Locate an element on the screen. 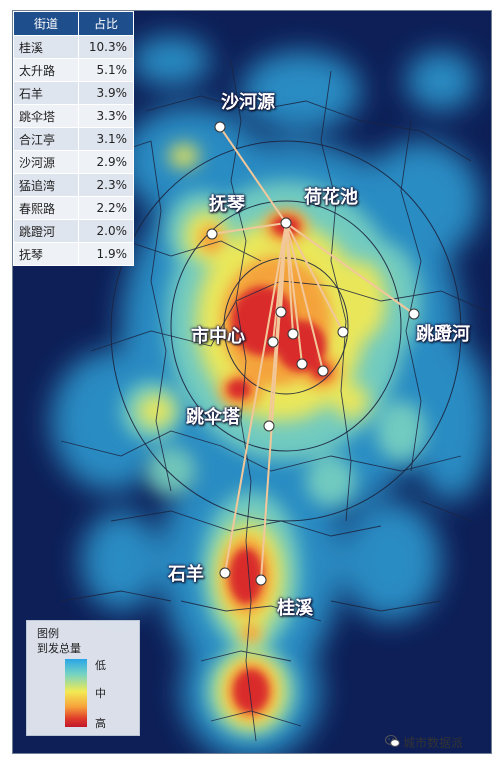 This screenshot has height=765, width=501. legend-subtitle: 到发总量 is located at coordinates (59, 648).